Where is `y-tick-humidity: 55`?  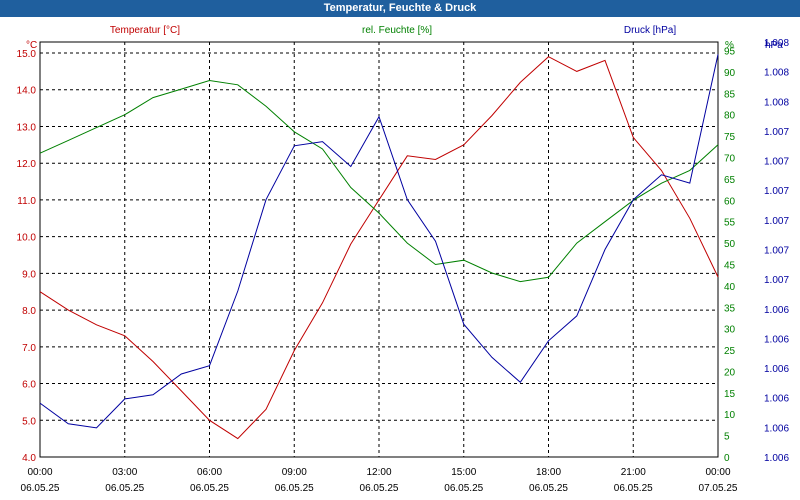
y-tick-humidity: 55 is located at coordinates (730, 223).